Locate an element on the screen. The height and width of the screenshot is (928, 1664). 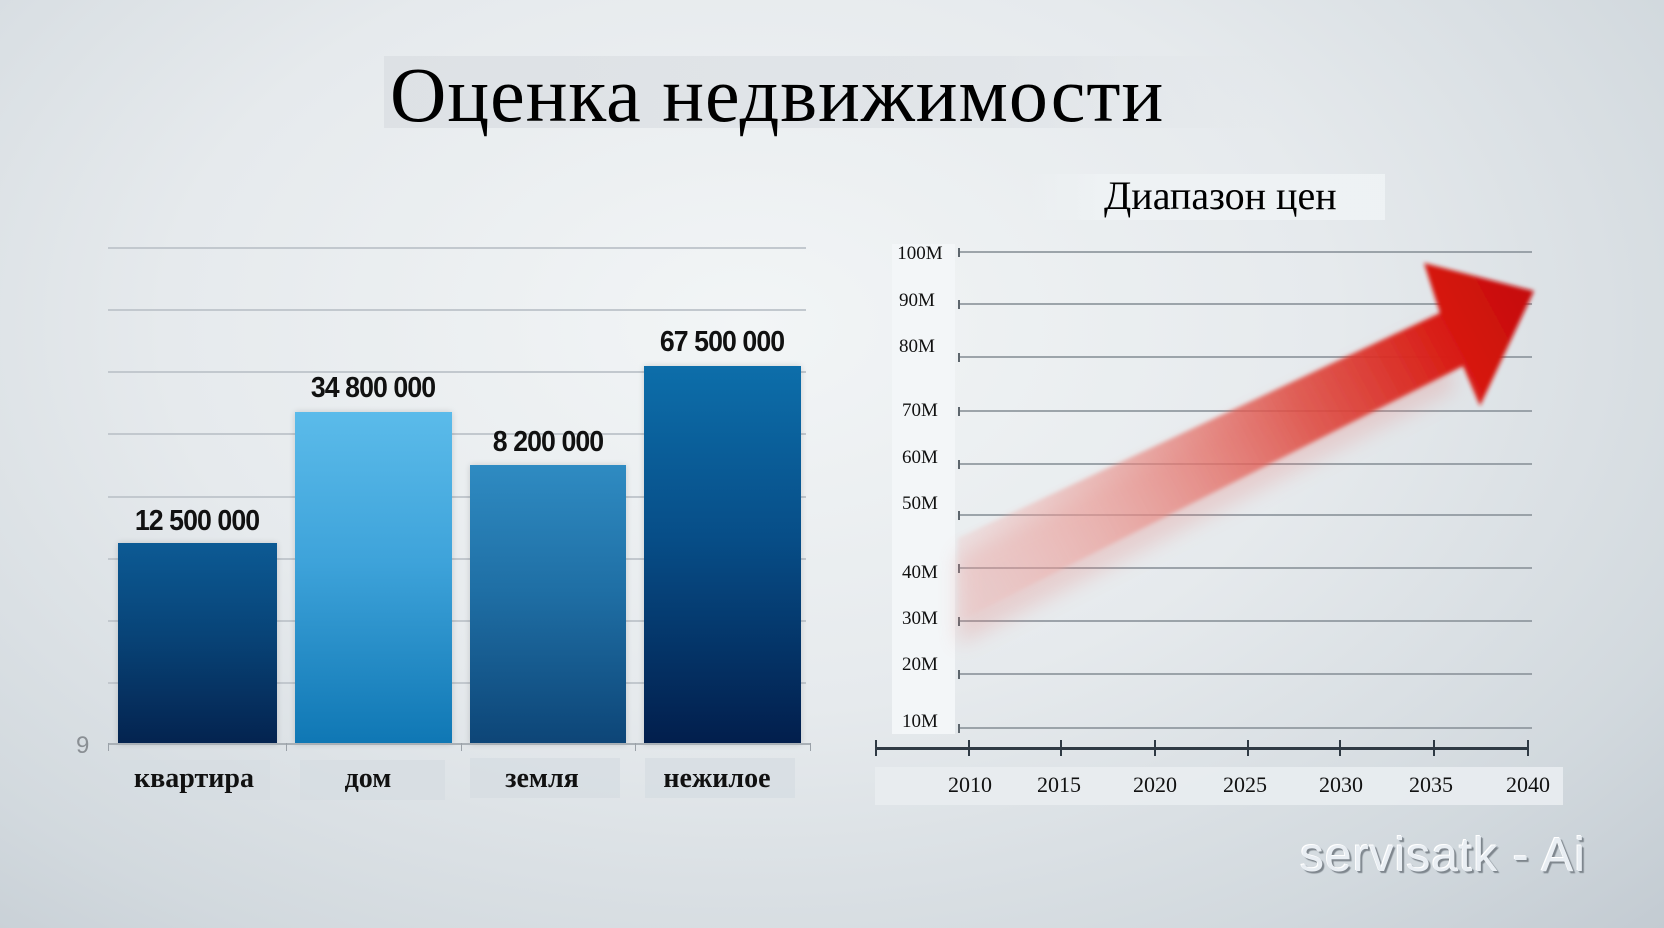
category-label-dom: дом is located at coordinates (368, 778).